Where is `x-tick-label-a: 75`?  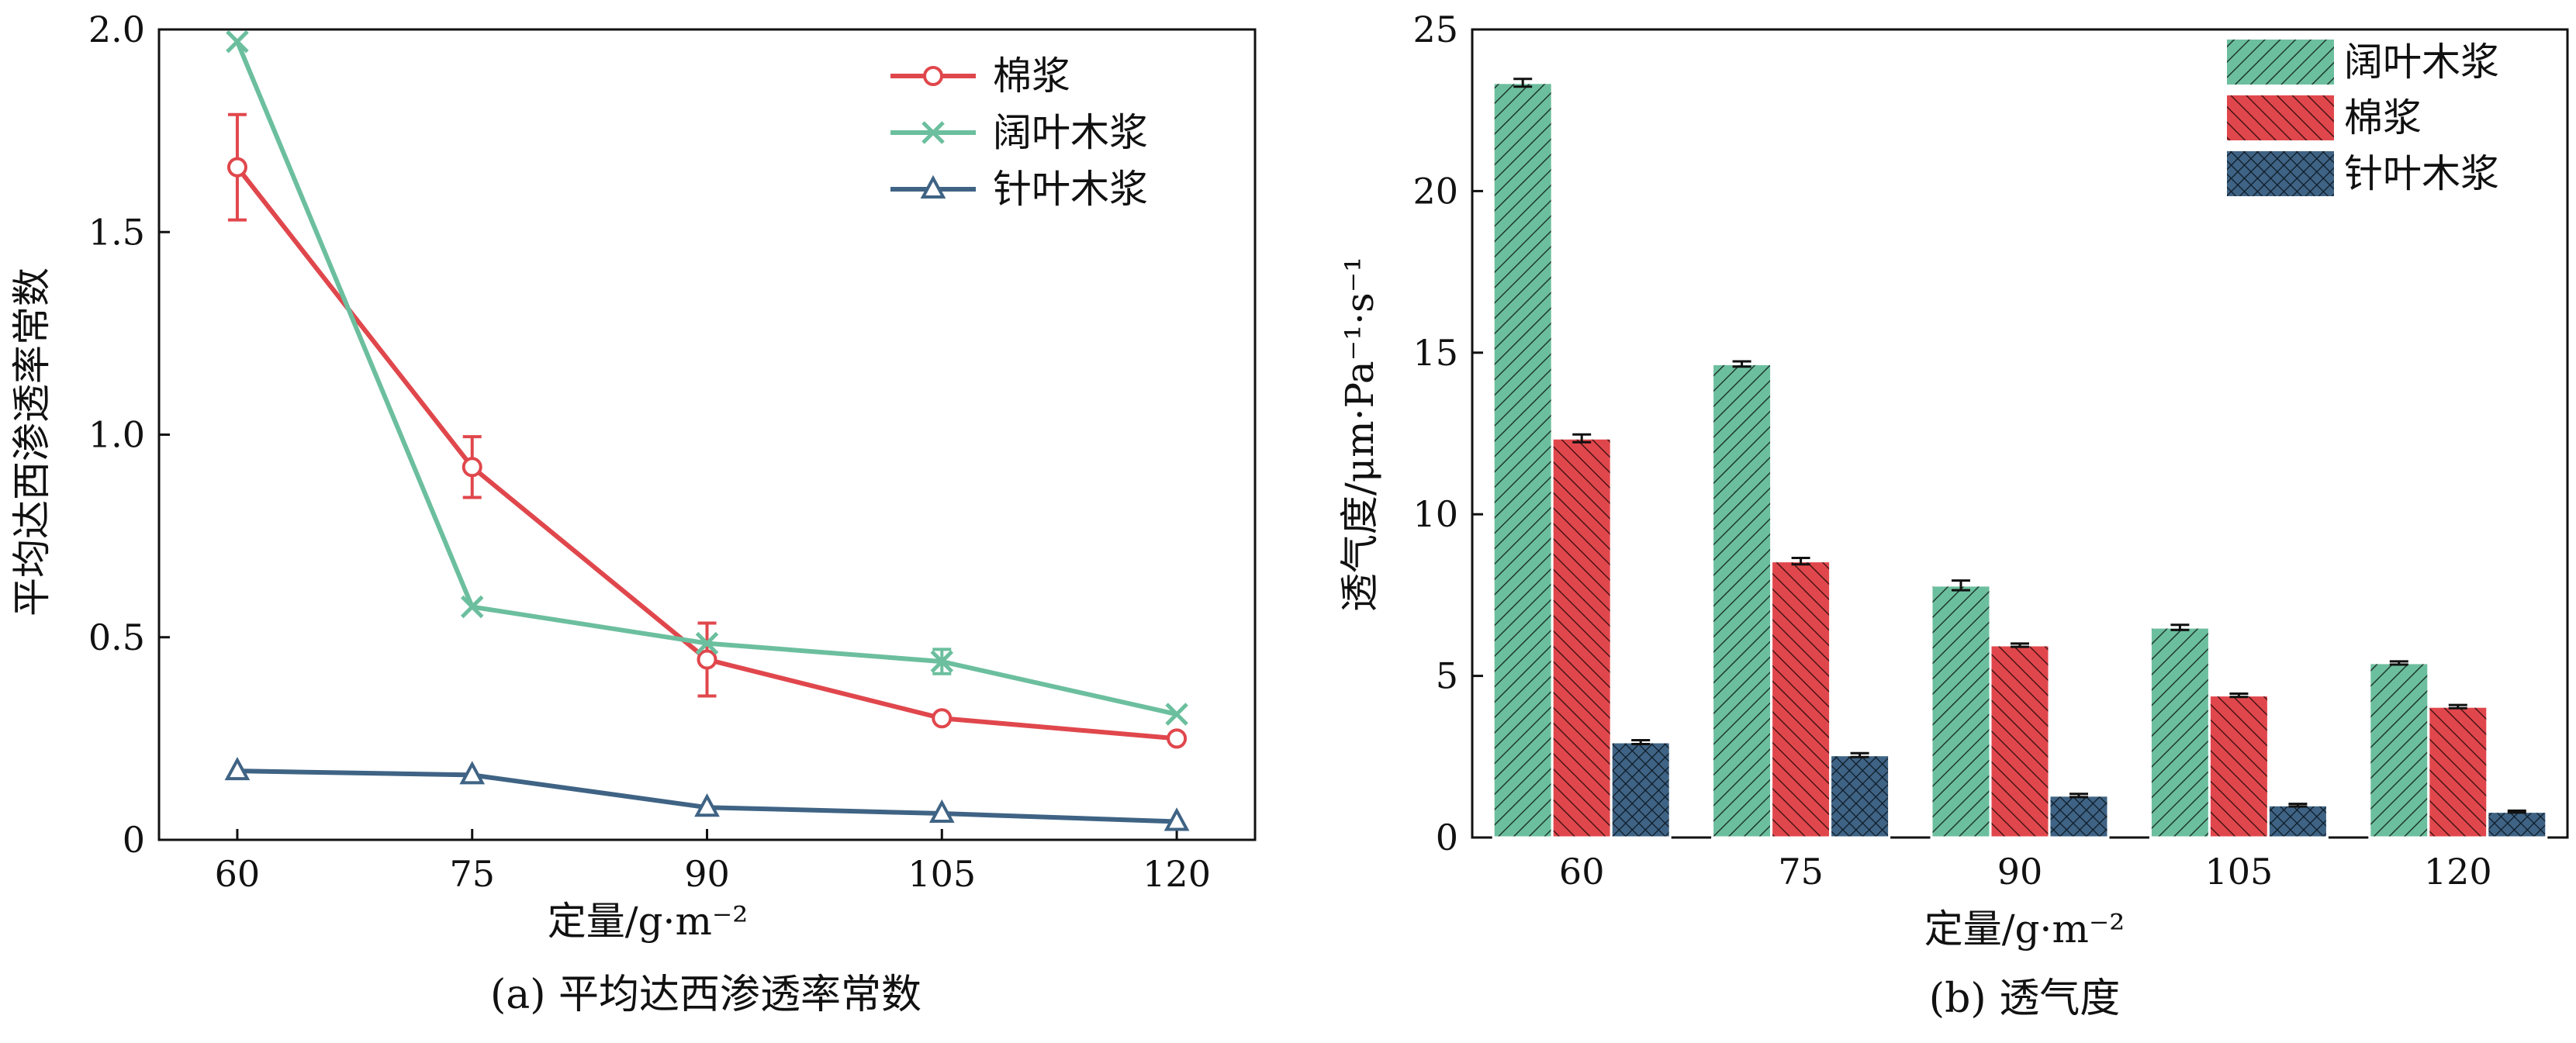
x-tick-label-a: 75 is located at coordinates (472, 874).